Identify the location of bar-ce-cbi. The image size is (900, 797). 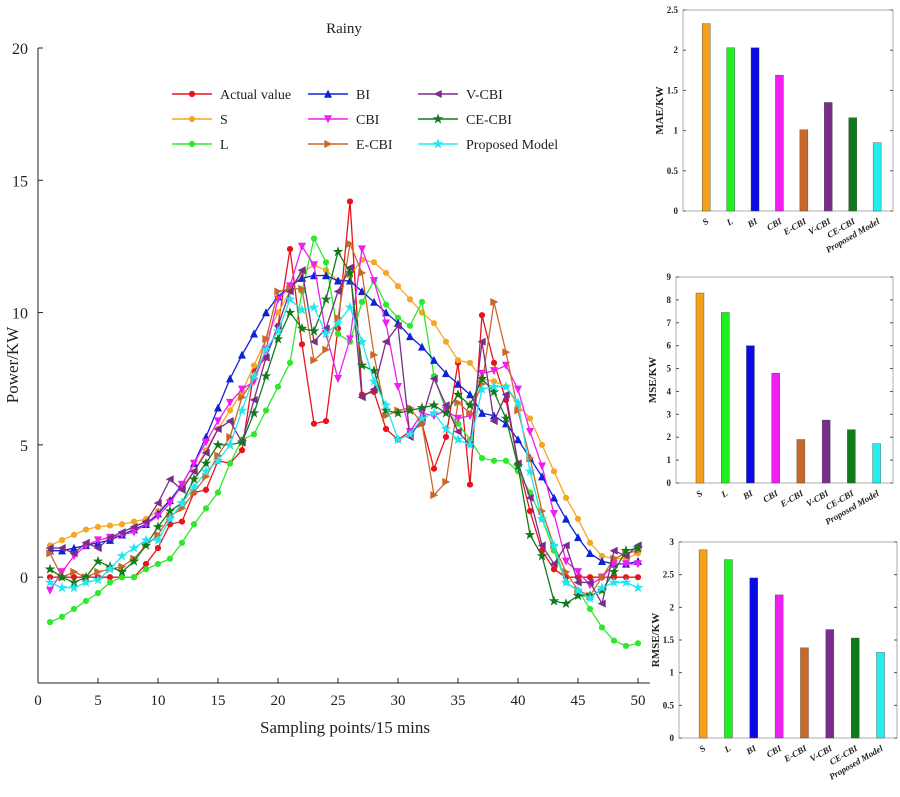
(855, 688).